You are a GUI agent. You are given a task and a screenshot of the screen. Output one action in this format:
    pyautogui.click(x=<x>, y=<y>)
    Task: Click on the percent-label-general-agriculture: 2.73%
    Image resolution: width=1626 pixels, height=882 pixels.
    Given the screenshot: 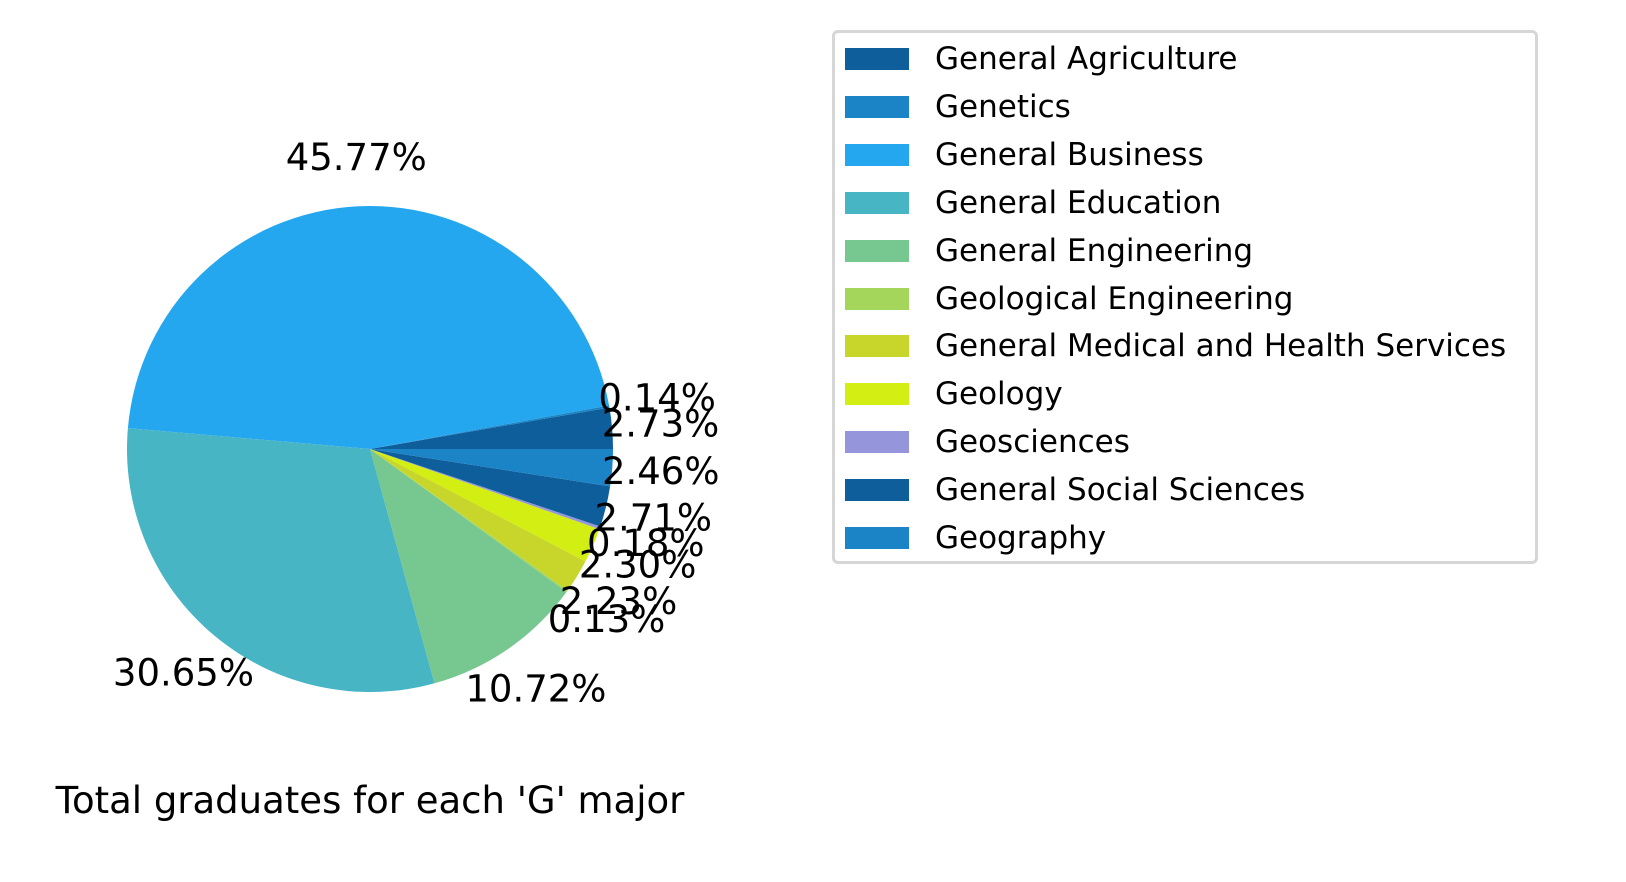 What is the action you would take?
    pyautogui.click(x=661, y=424)
    